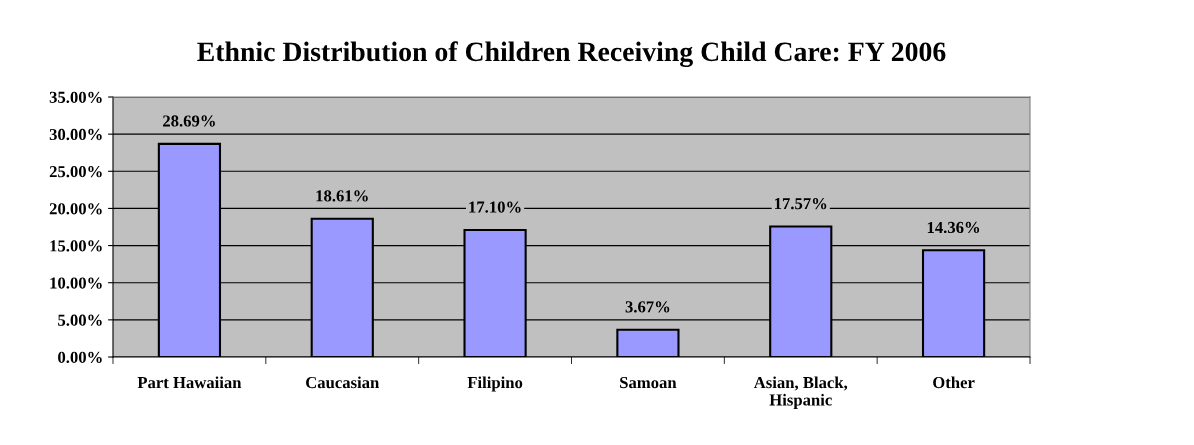 This screenshot has height=445, width=1194. Describe the element at coordinates (189, 121) in the screenshot. I see `data-label: 28.69%` at that location.